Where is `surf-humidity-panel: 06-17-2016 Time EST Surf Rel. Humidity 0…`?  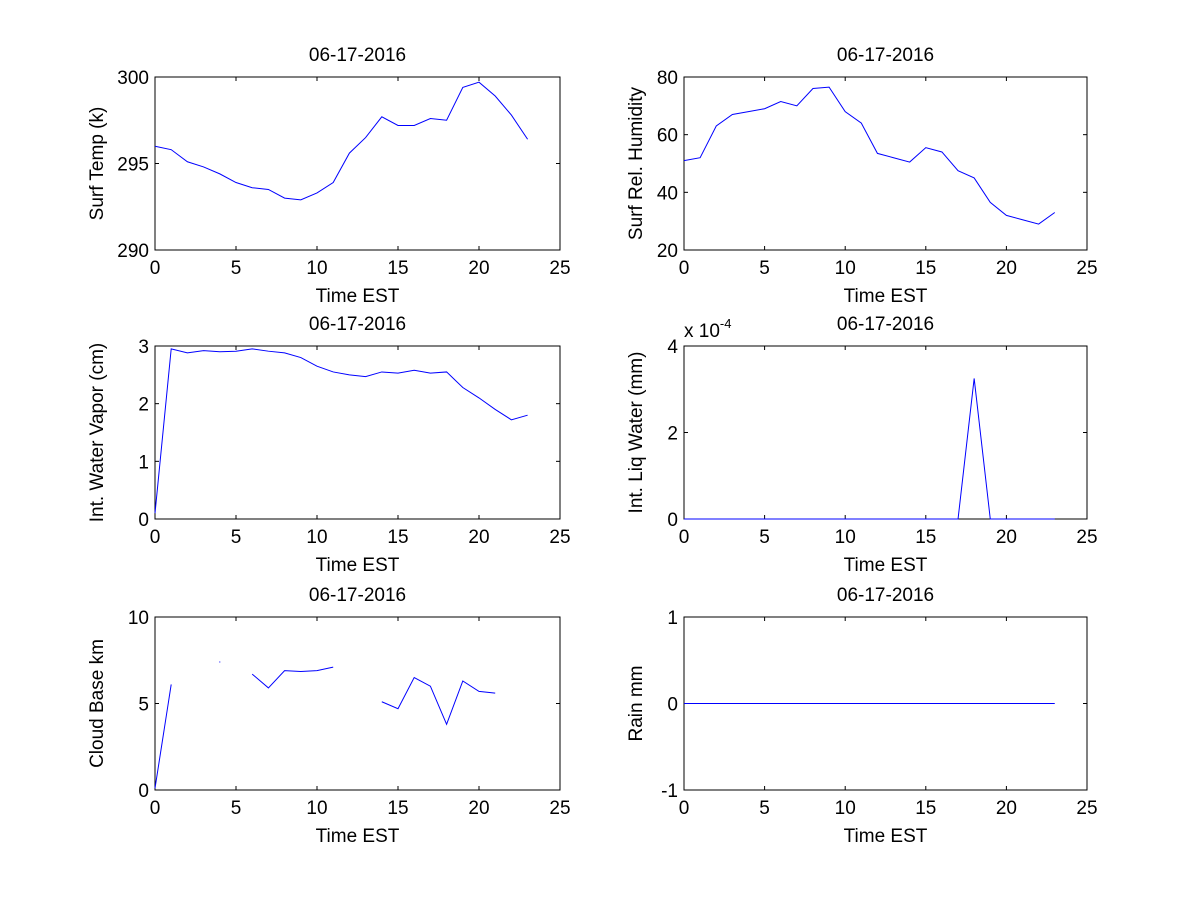
surf-humidity-panel: 06-17-2016 Time EST Surf Rel. Humidity 0… is located at coordinates (862, 176).